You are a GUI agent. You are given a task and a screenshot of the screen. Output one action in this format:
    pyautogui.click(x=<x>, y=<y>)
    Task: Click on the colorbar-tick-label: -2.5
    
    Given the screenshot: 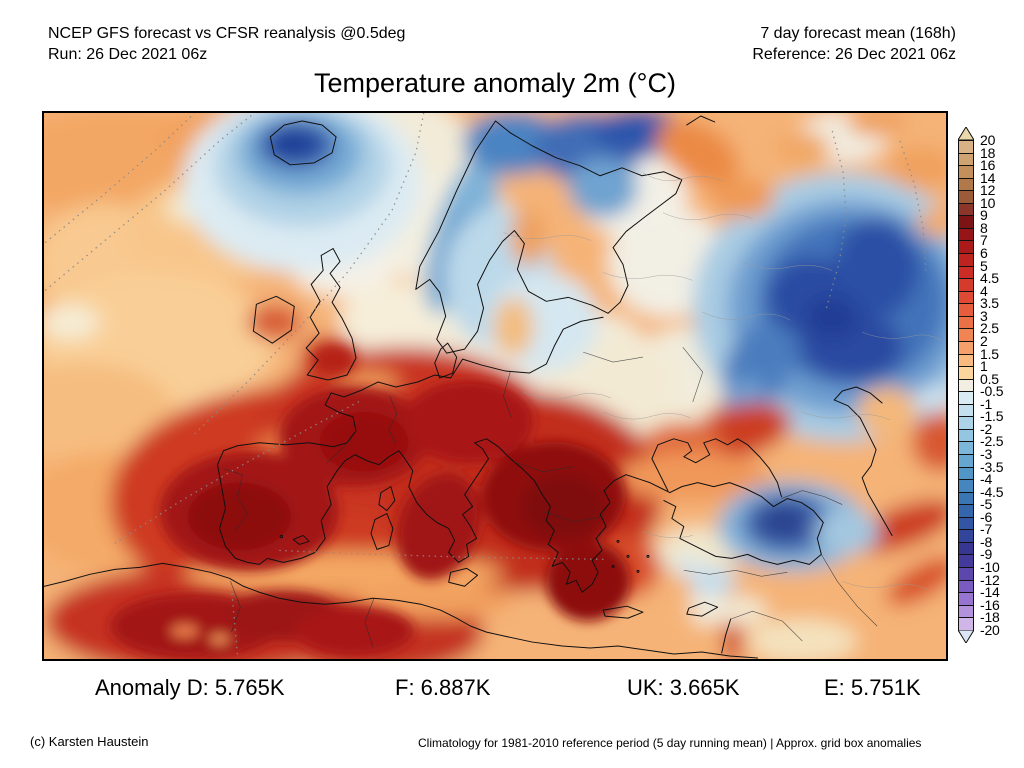 What is the action you would take?
    pyautogui.click(x=992, y=441)
    